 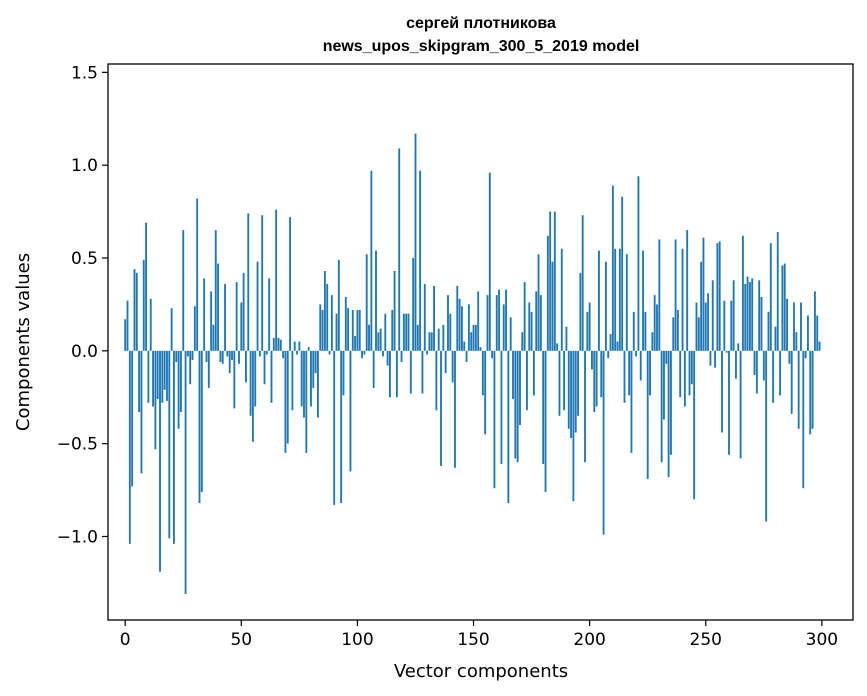 I want to click on x-tick-label: 200, so click(x=589, y=640).